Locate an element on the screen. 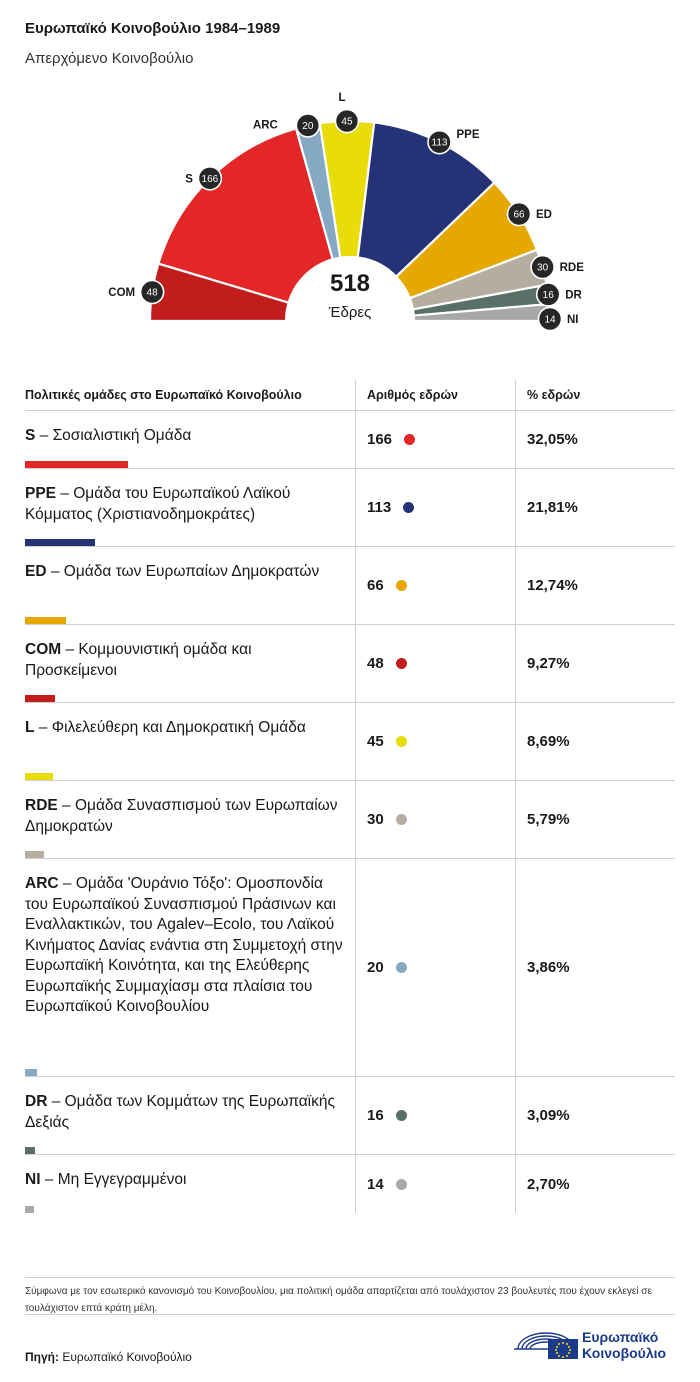 The image size is (700, 1382). seat-badge-com is located at coordinates (152, 292).